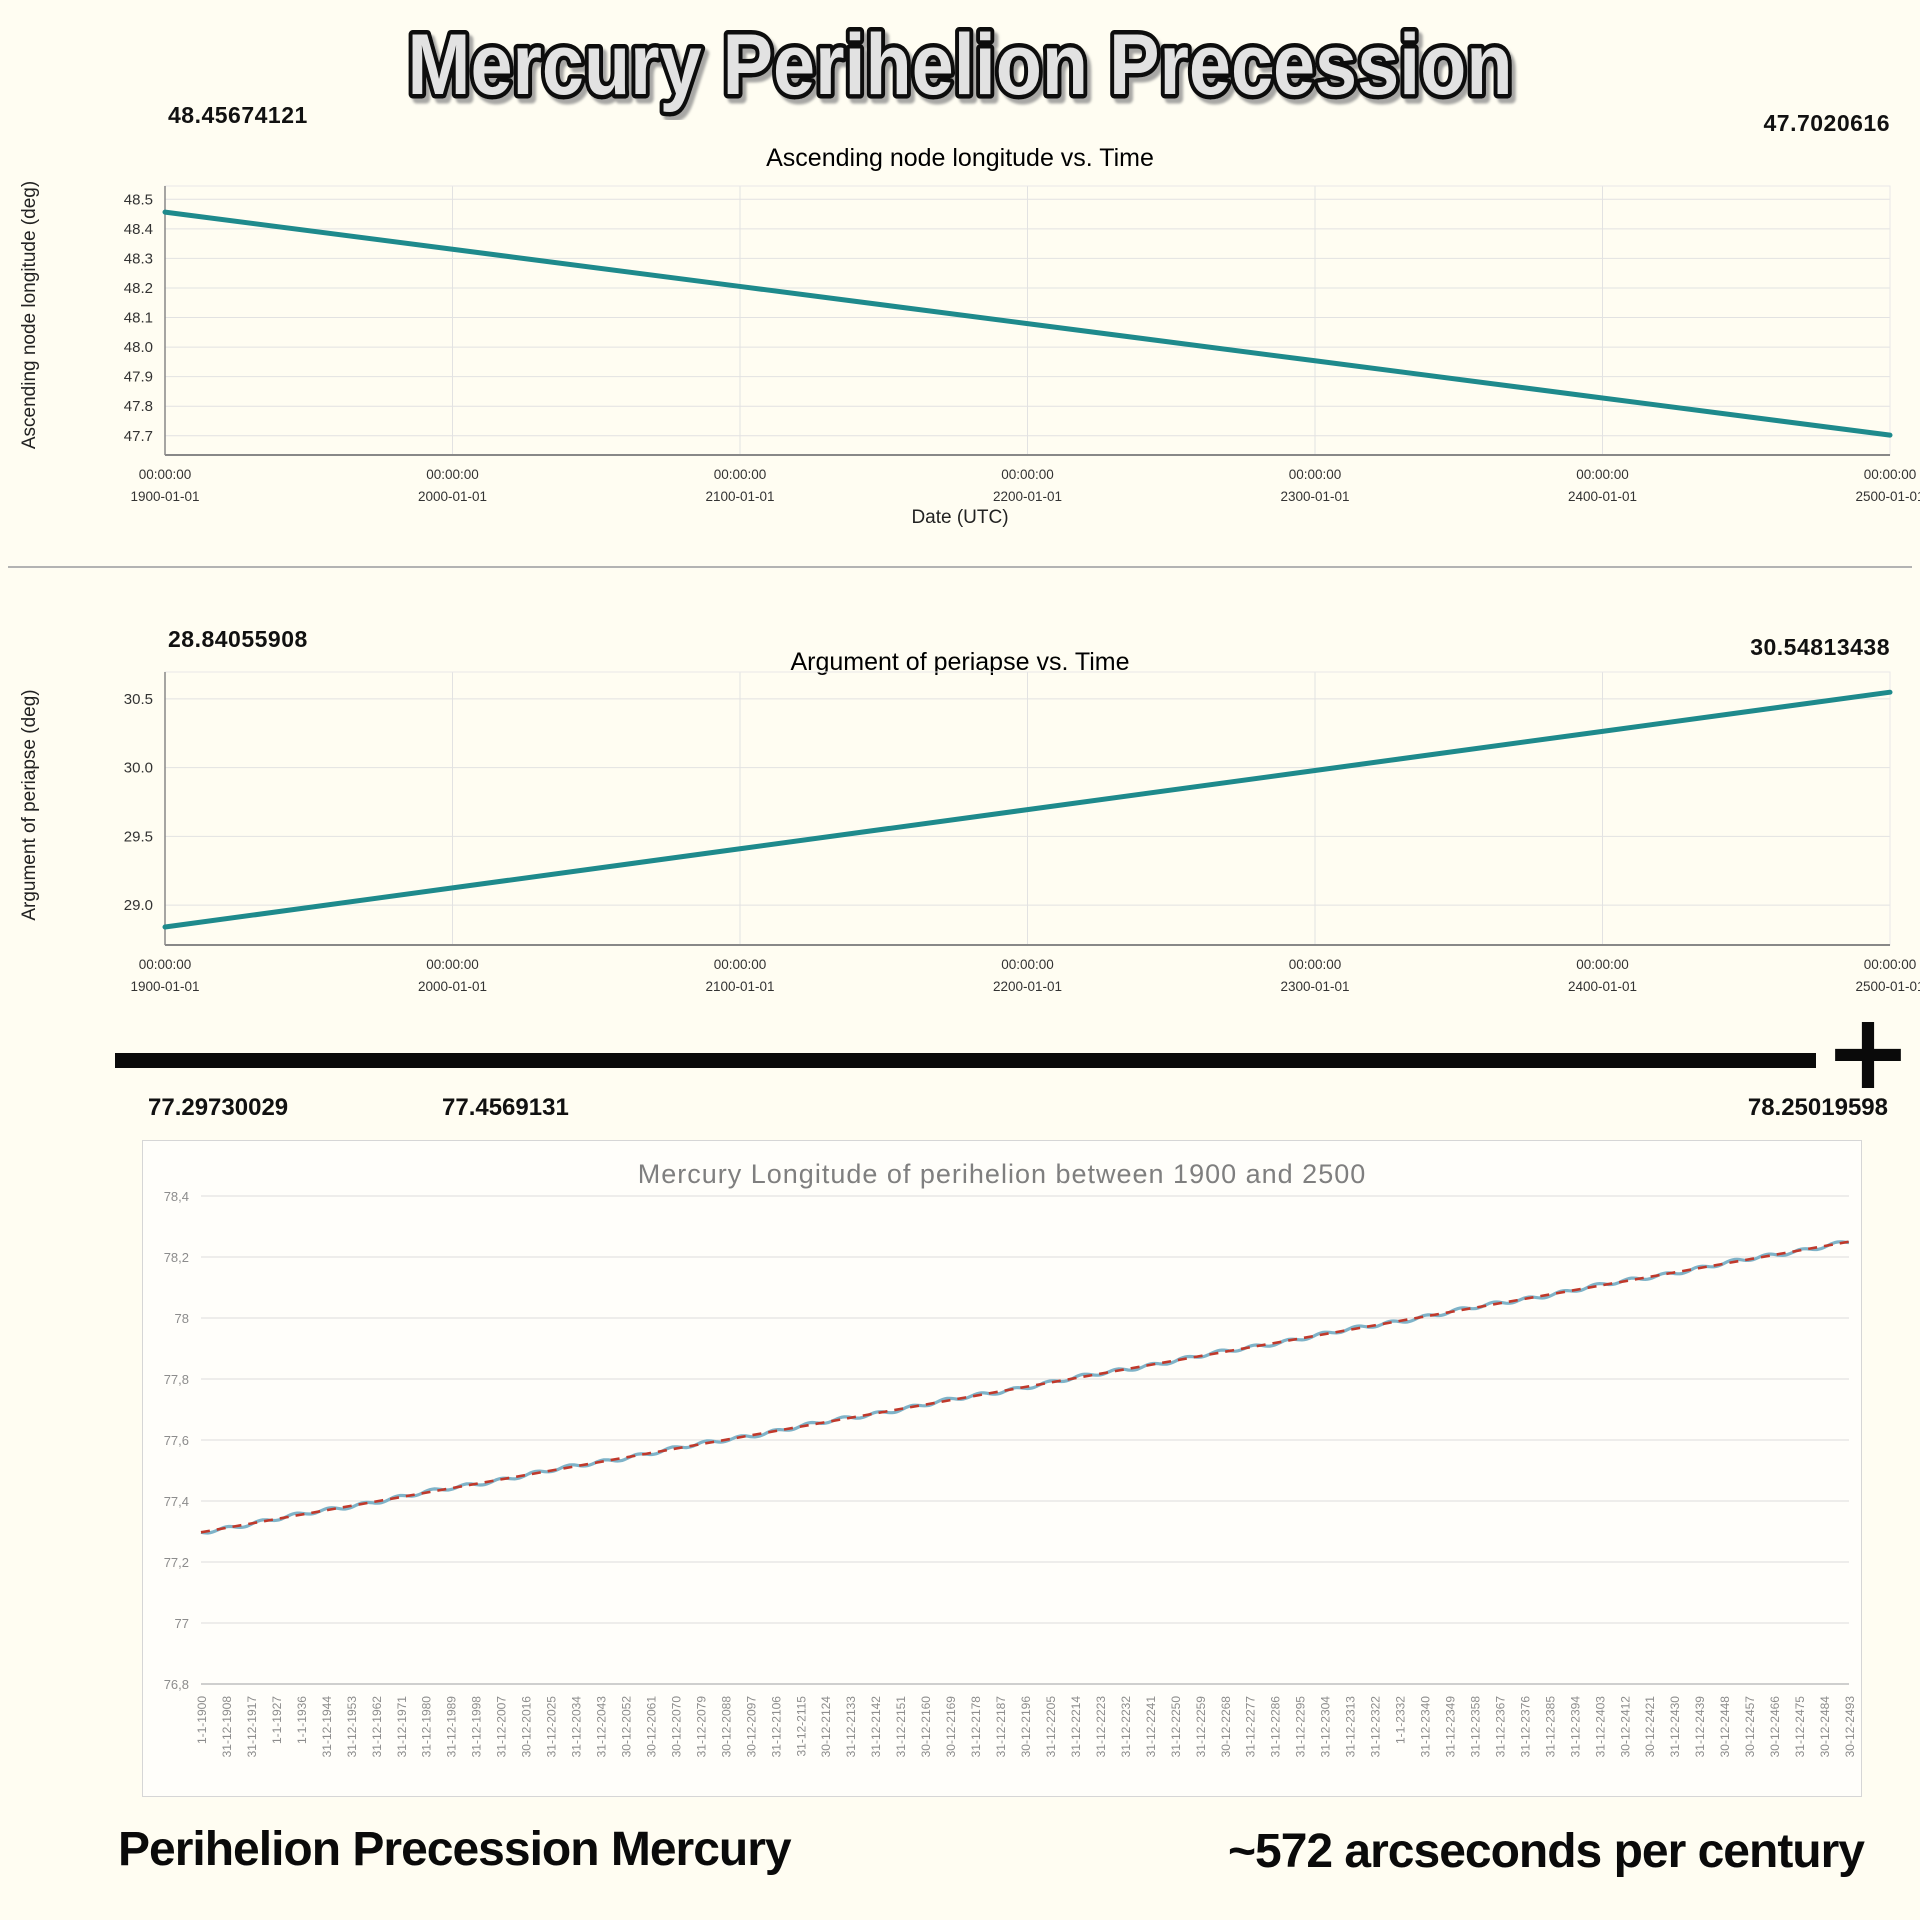 This screenshot has width=1920, height=1920. Describe the element at coordinates (238, 115) in the screenshot. I see `chart1-start-value: 48.45674121` at that location.